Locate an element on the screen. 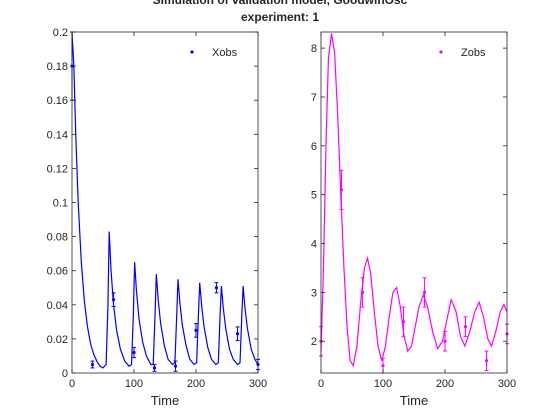  y-tick-label: 0.04 is located at coordinates (57, 306).